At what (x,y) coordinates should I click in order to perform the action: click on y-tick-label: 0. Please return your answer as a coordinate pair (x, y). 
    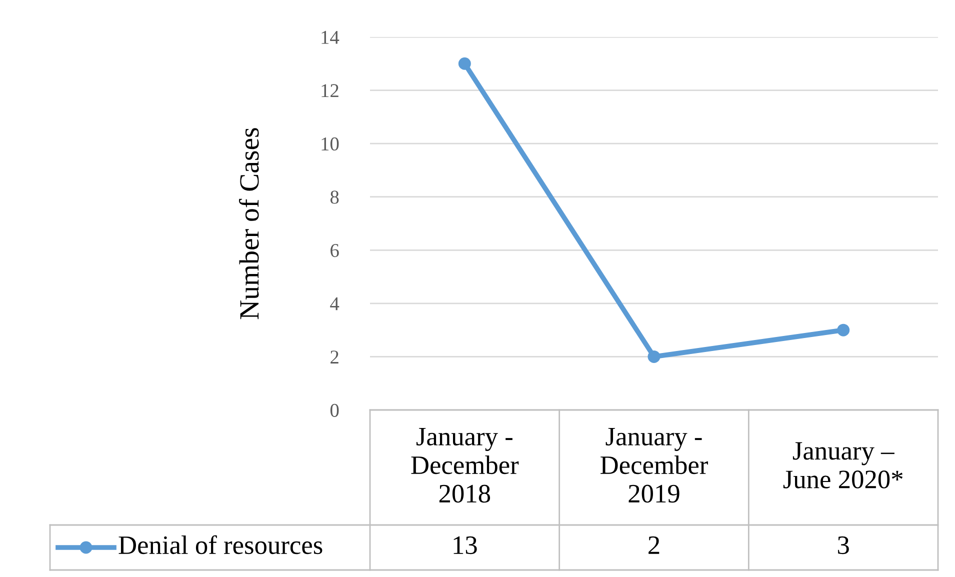
    Looking at the image, I should click on (334, 410).